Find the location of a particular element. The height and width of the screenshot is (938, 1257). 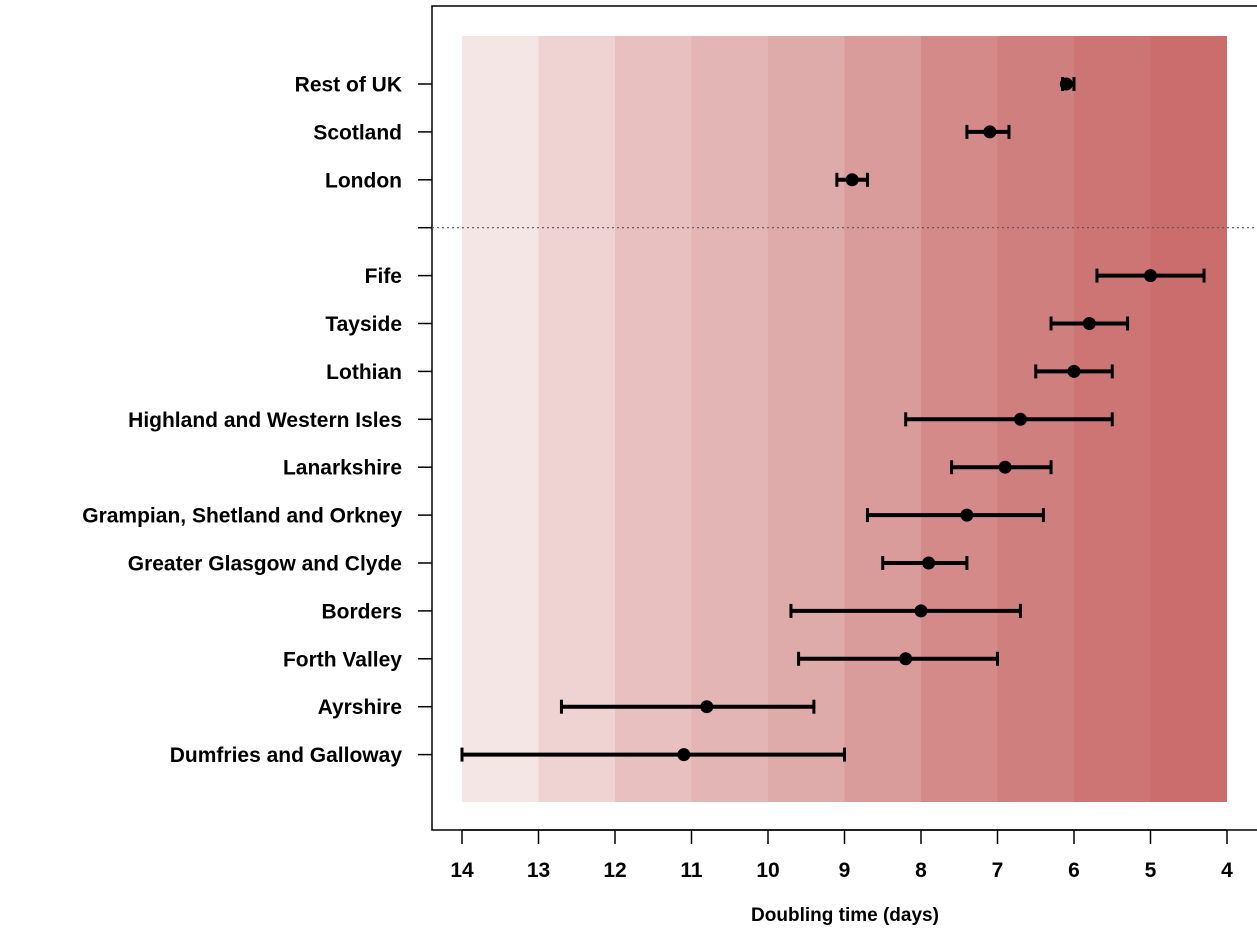

row-label: Greater Glasgow and Clyde is located at coordinates (265, 564).